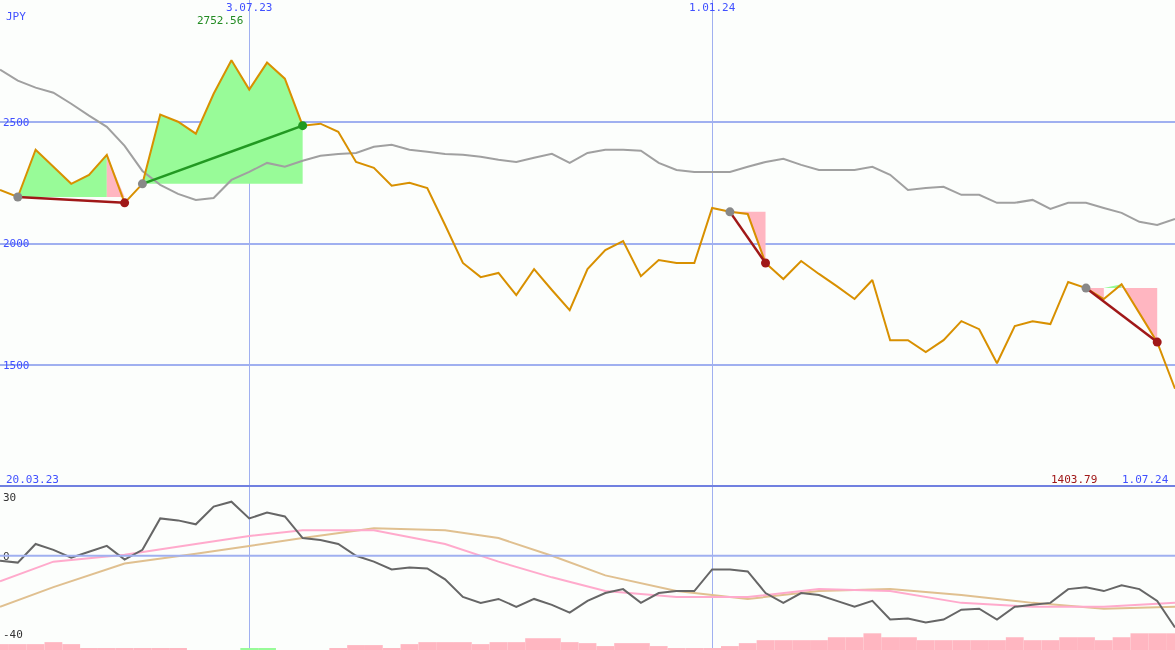  Describe the element at coordinates (16, 122) in the screenshot. I see `y-tick-label: 2500` at that location.